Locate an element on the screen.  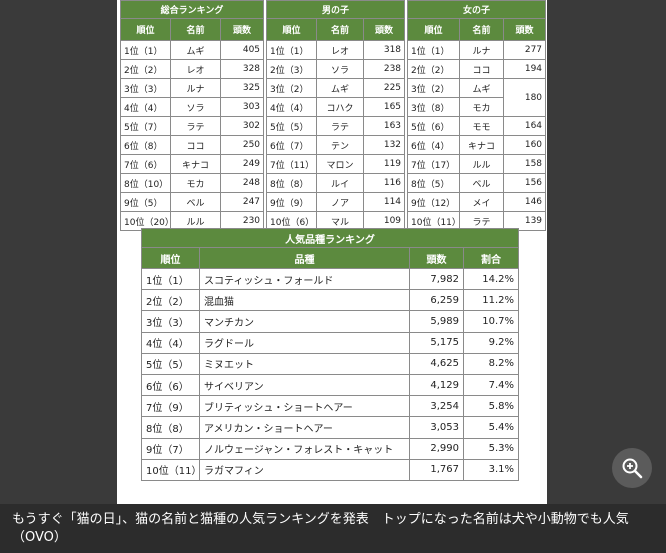
count-cell: 225 is located at coordinates (384, 88).